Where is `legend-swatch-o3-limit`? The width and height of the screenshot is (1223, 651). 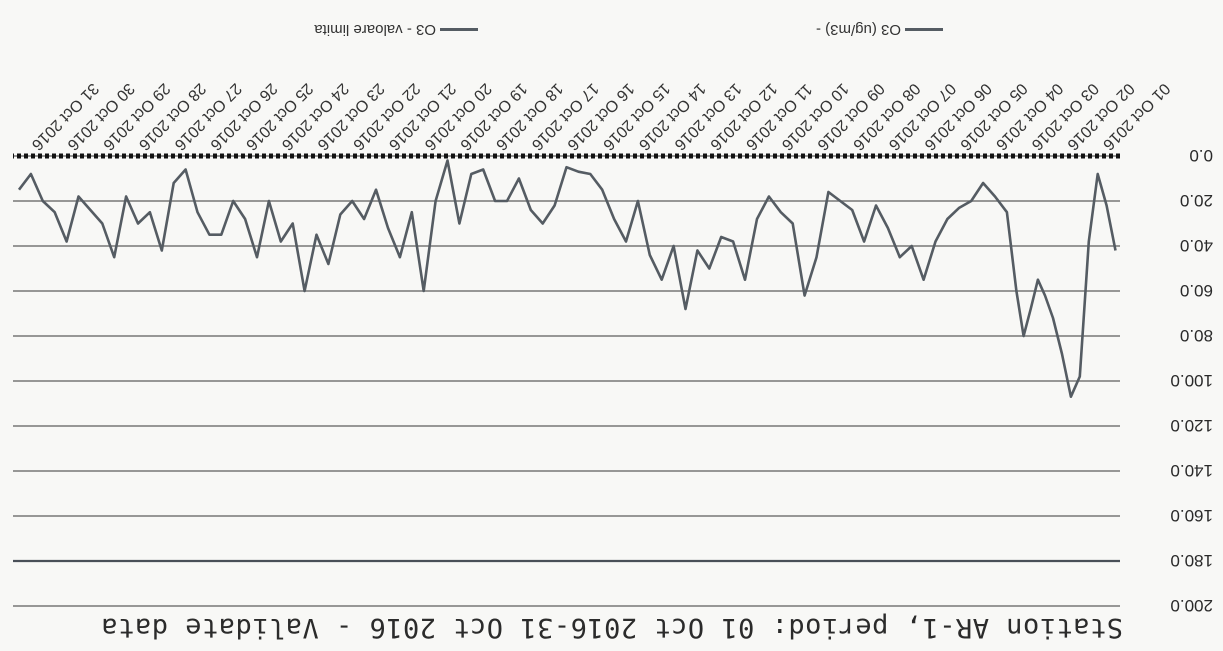 legend-swatch-o3-limit is located at coordinates (459, 29).